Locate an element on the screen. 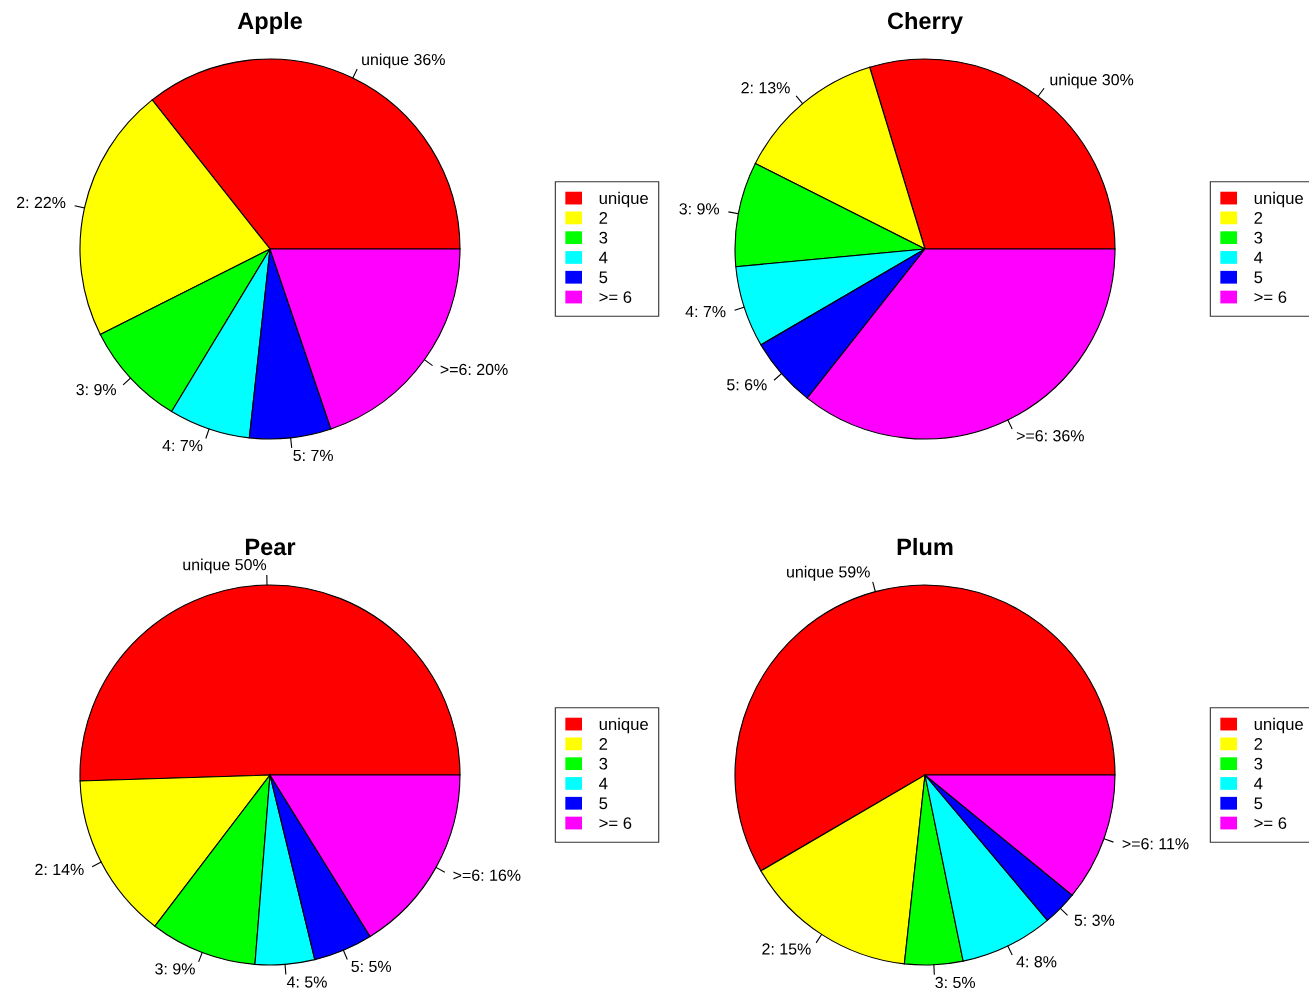  data-label: 4: 8% is located at coordinates (1036, 962).